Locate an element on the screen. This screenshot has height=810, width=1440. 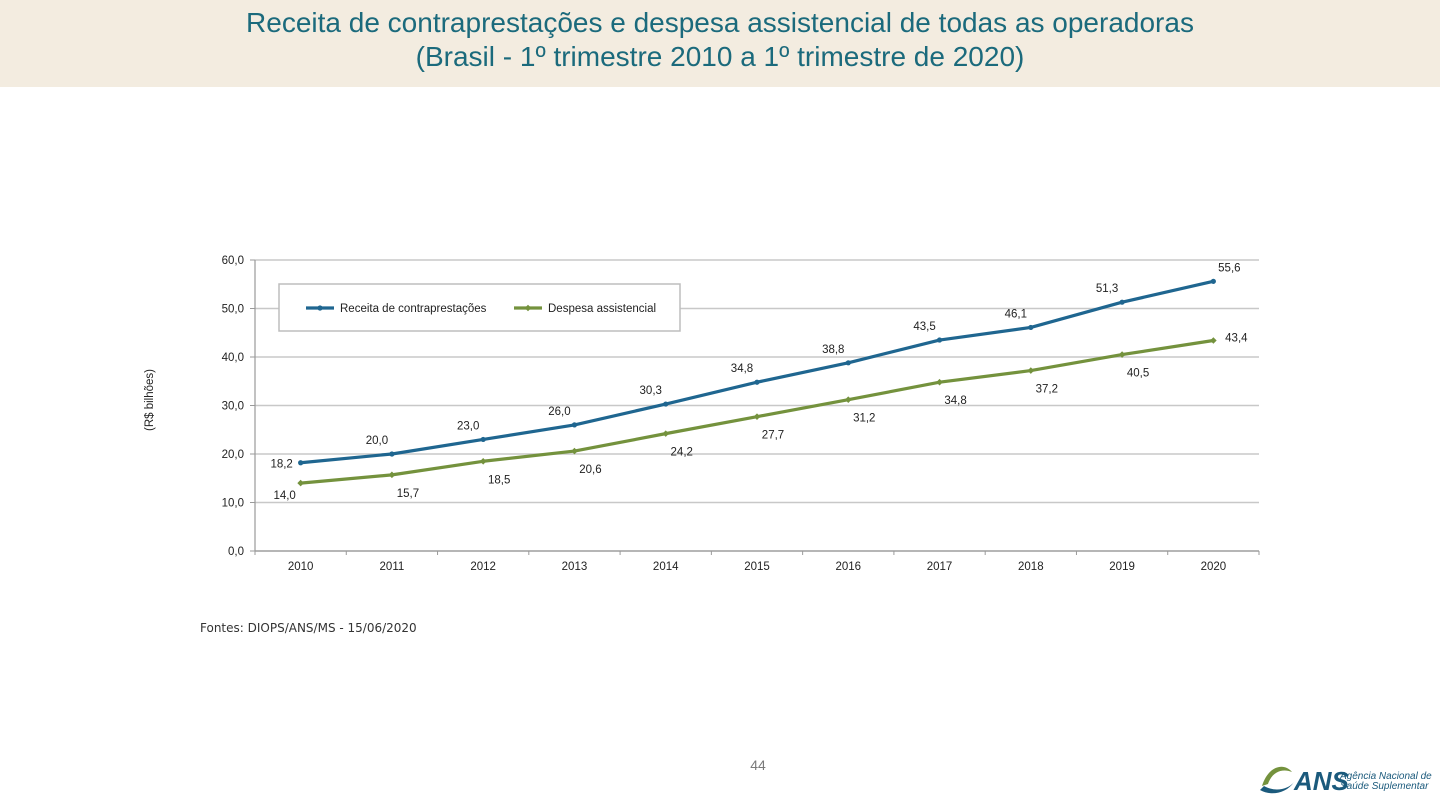
x-tick-label: 2013 is located at coordinates (575, 567).